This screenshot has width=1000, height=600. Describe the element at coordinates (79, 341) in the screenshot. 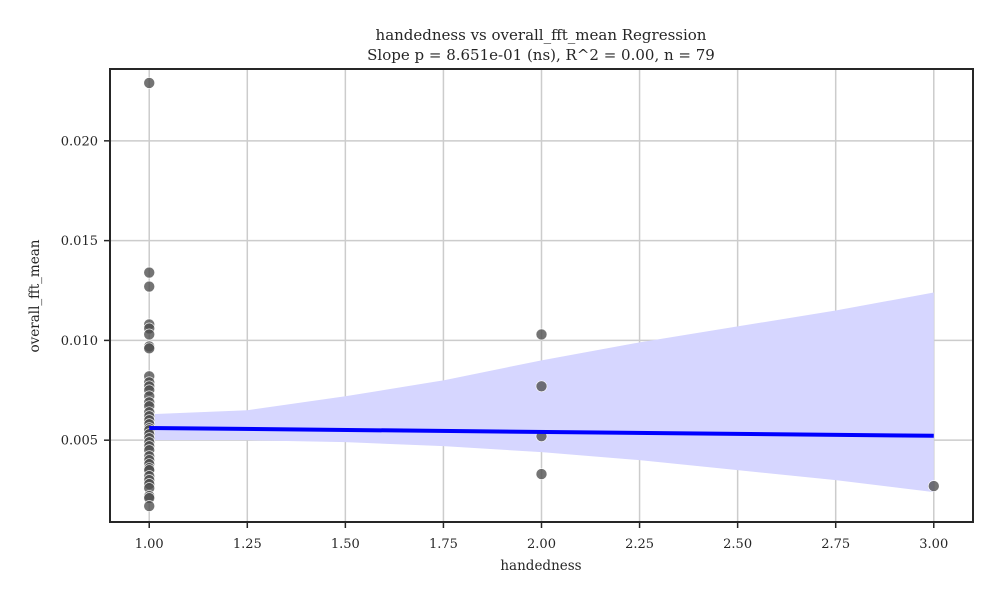

I see `y-tick-label-1: 0.010` at that location.